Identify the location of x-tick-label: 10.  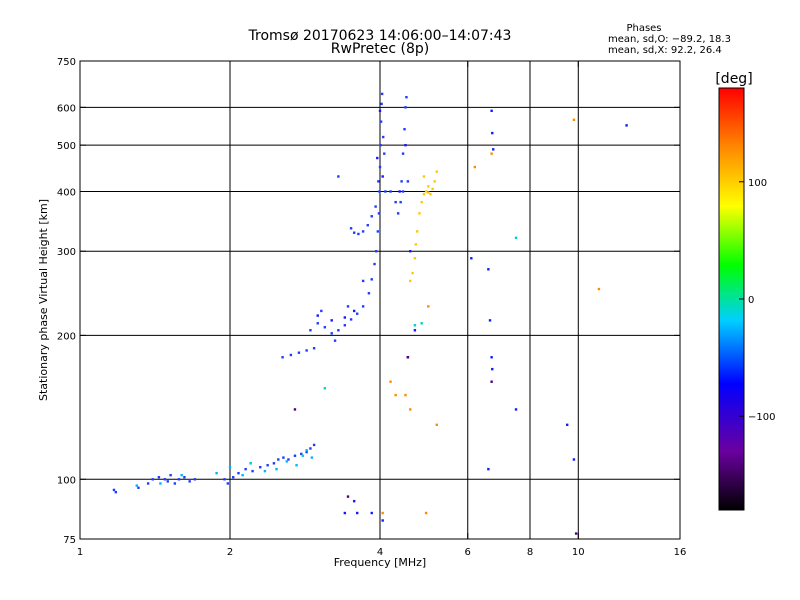
(578, 552).